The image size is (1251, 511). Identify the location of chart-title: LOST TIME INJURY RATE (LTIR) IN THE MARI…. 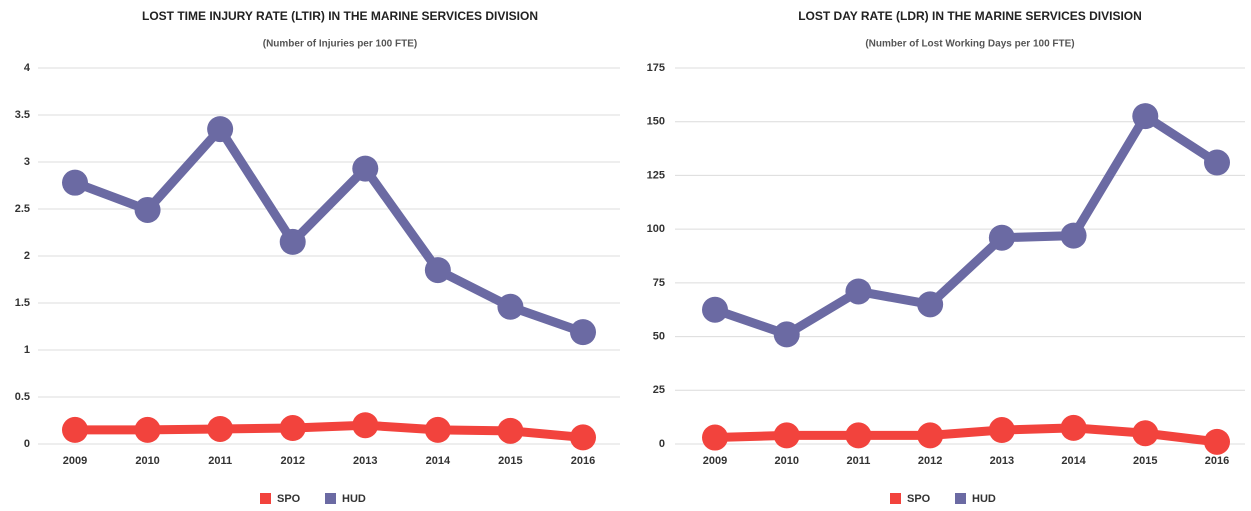
(340, 16).